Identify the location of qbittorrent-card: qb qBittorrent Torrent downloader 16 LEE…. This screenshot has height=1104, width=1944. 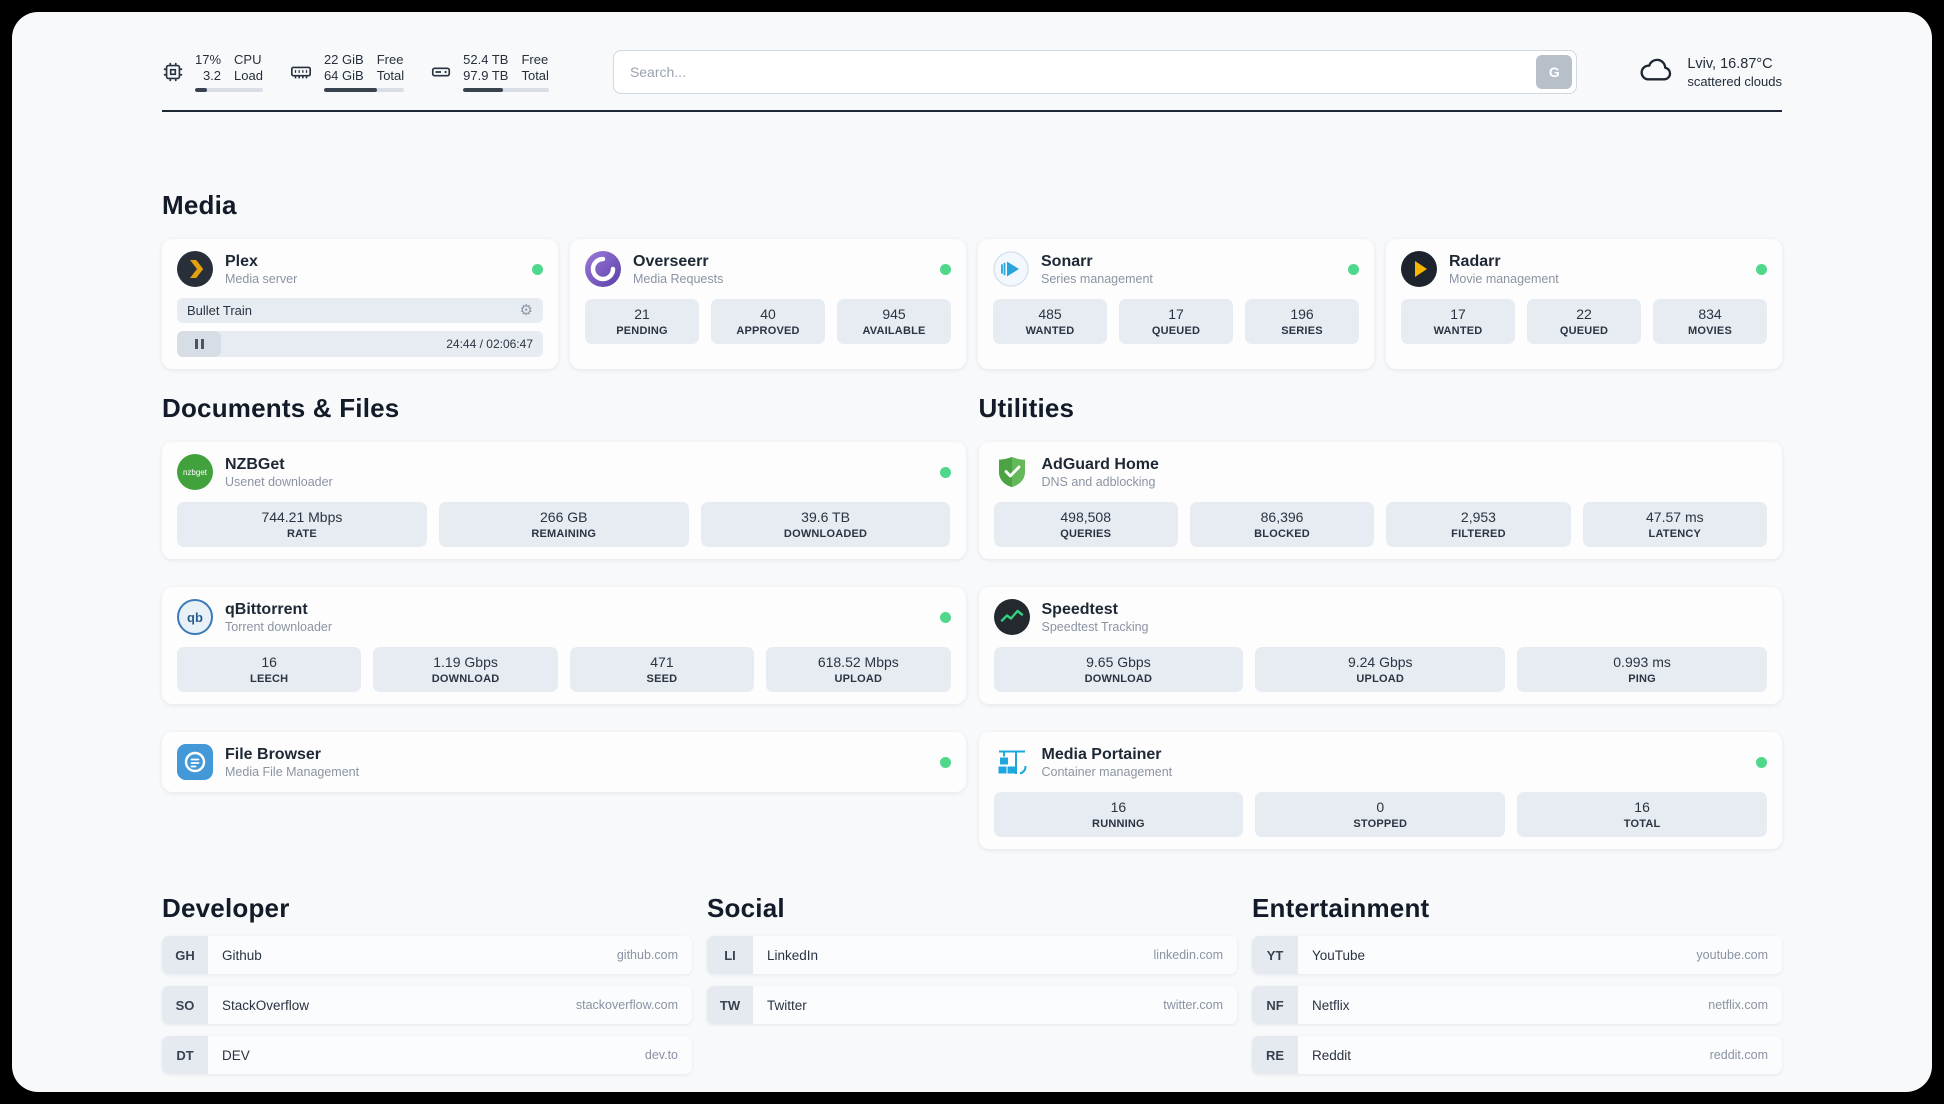
(564, 645).